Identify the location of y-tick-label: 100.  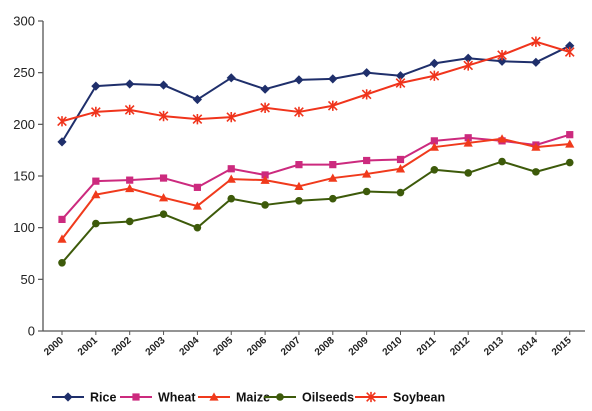
(24, 227).